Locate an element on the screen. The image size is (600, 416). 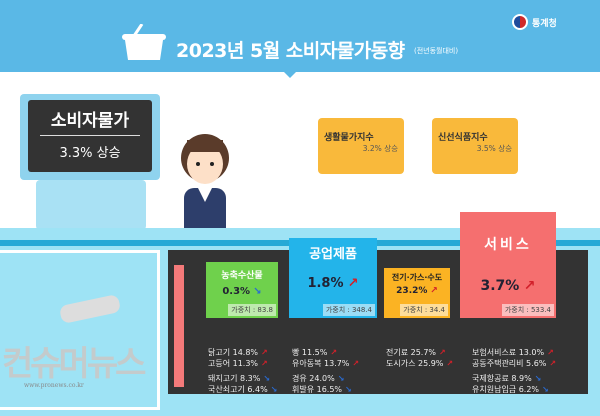
headline-screen: 소비자물가 3.3% 상승 is located at coordinates (90, 136).